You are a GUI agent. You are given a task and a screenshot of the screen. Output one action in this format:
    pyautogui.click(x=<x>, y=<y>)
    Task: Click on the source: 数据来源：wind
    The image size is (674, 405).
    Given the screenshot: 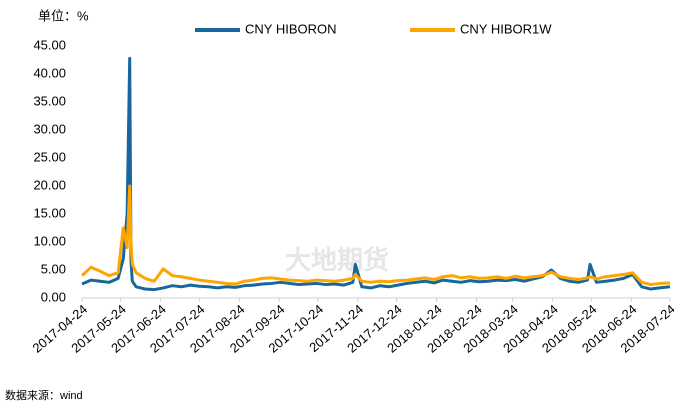 What is the action you would take?
    pyautogui.click(x=44, y=395)
    